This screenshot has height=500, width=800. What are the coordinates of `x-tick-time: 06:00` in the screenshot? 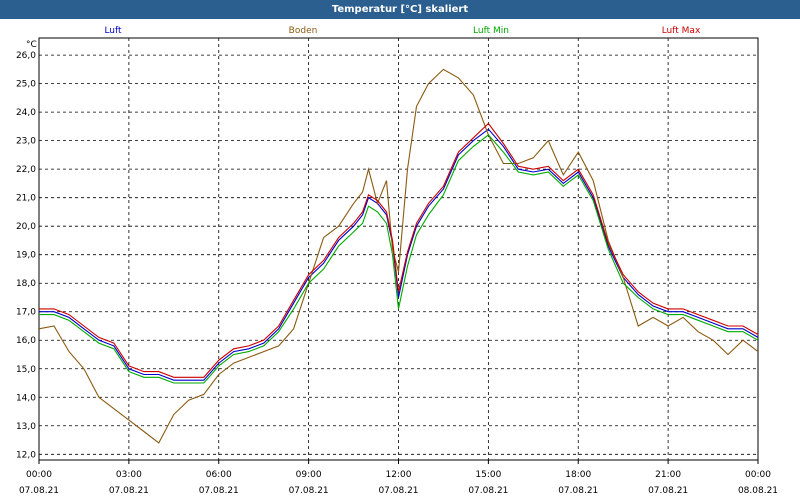 It's located at (219, 475).